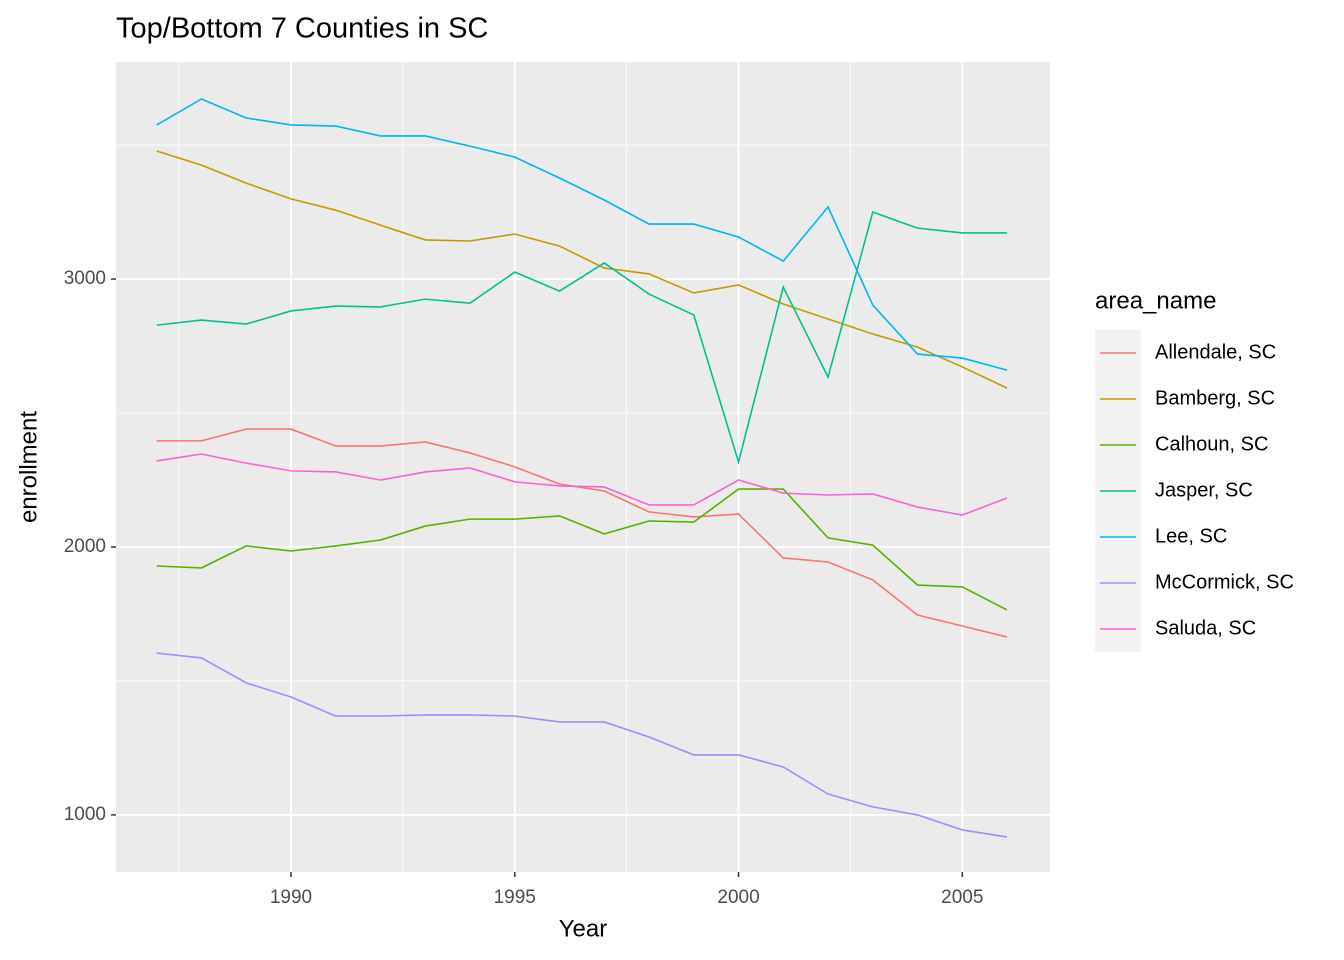  Describe the element at coordinates (1211, 444) in the screenshot. I see `legend-label: Calhoun, SC` at that location.